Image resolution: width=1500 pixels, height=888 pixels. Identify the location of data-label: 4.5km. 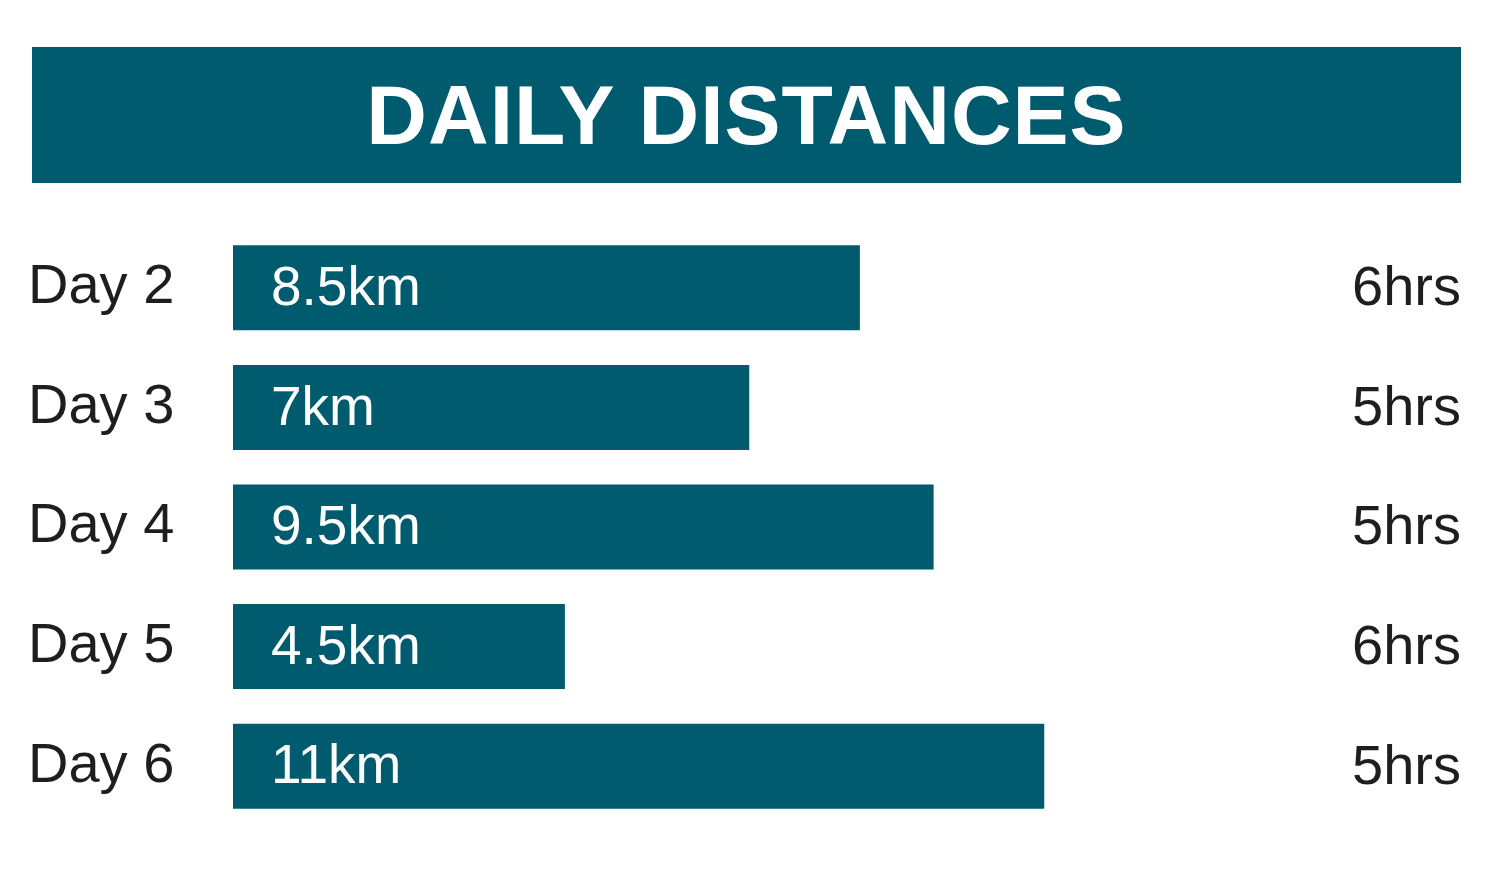
(346, 644).